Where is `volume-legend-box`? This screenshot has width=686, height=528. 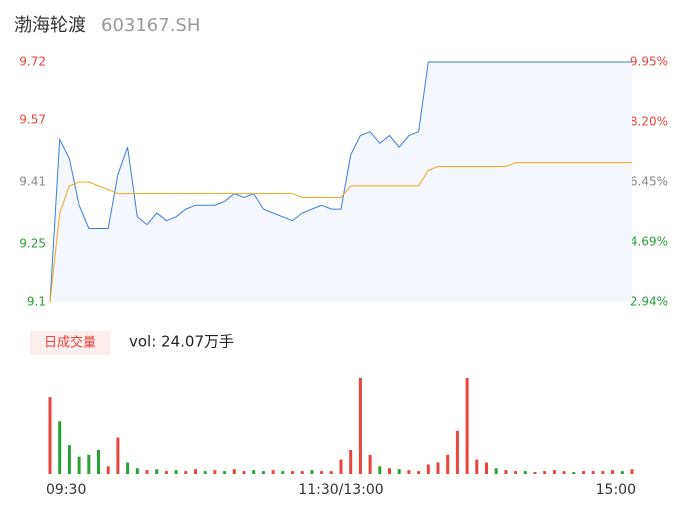
volume-legend-box is located at coordinates (70, 343).